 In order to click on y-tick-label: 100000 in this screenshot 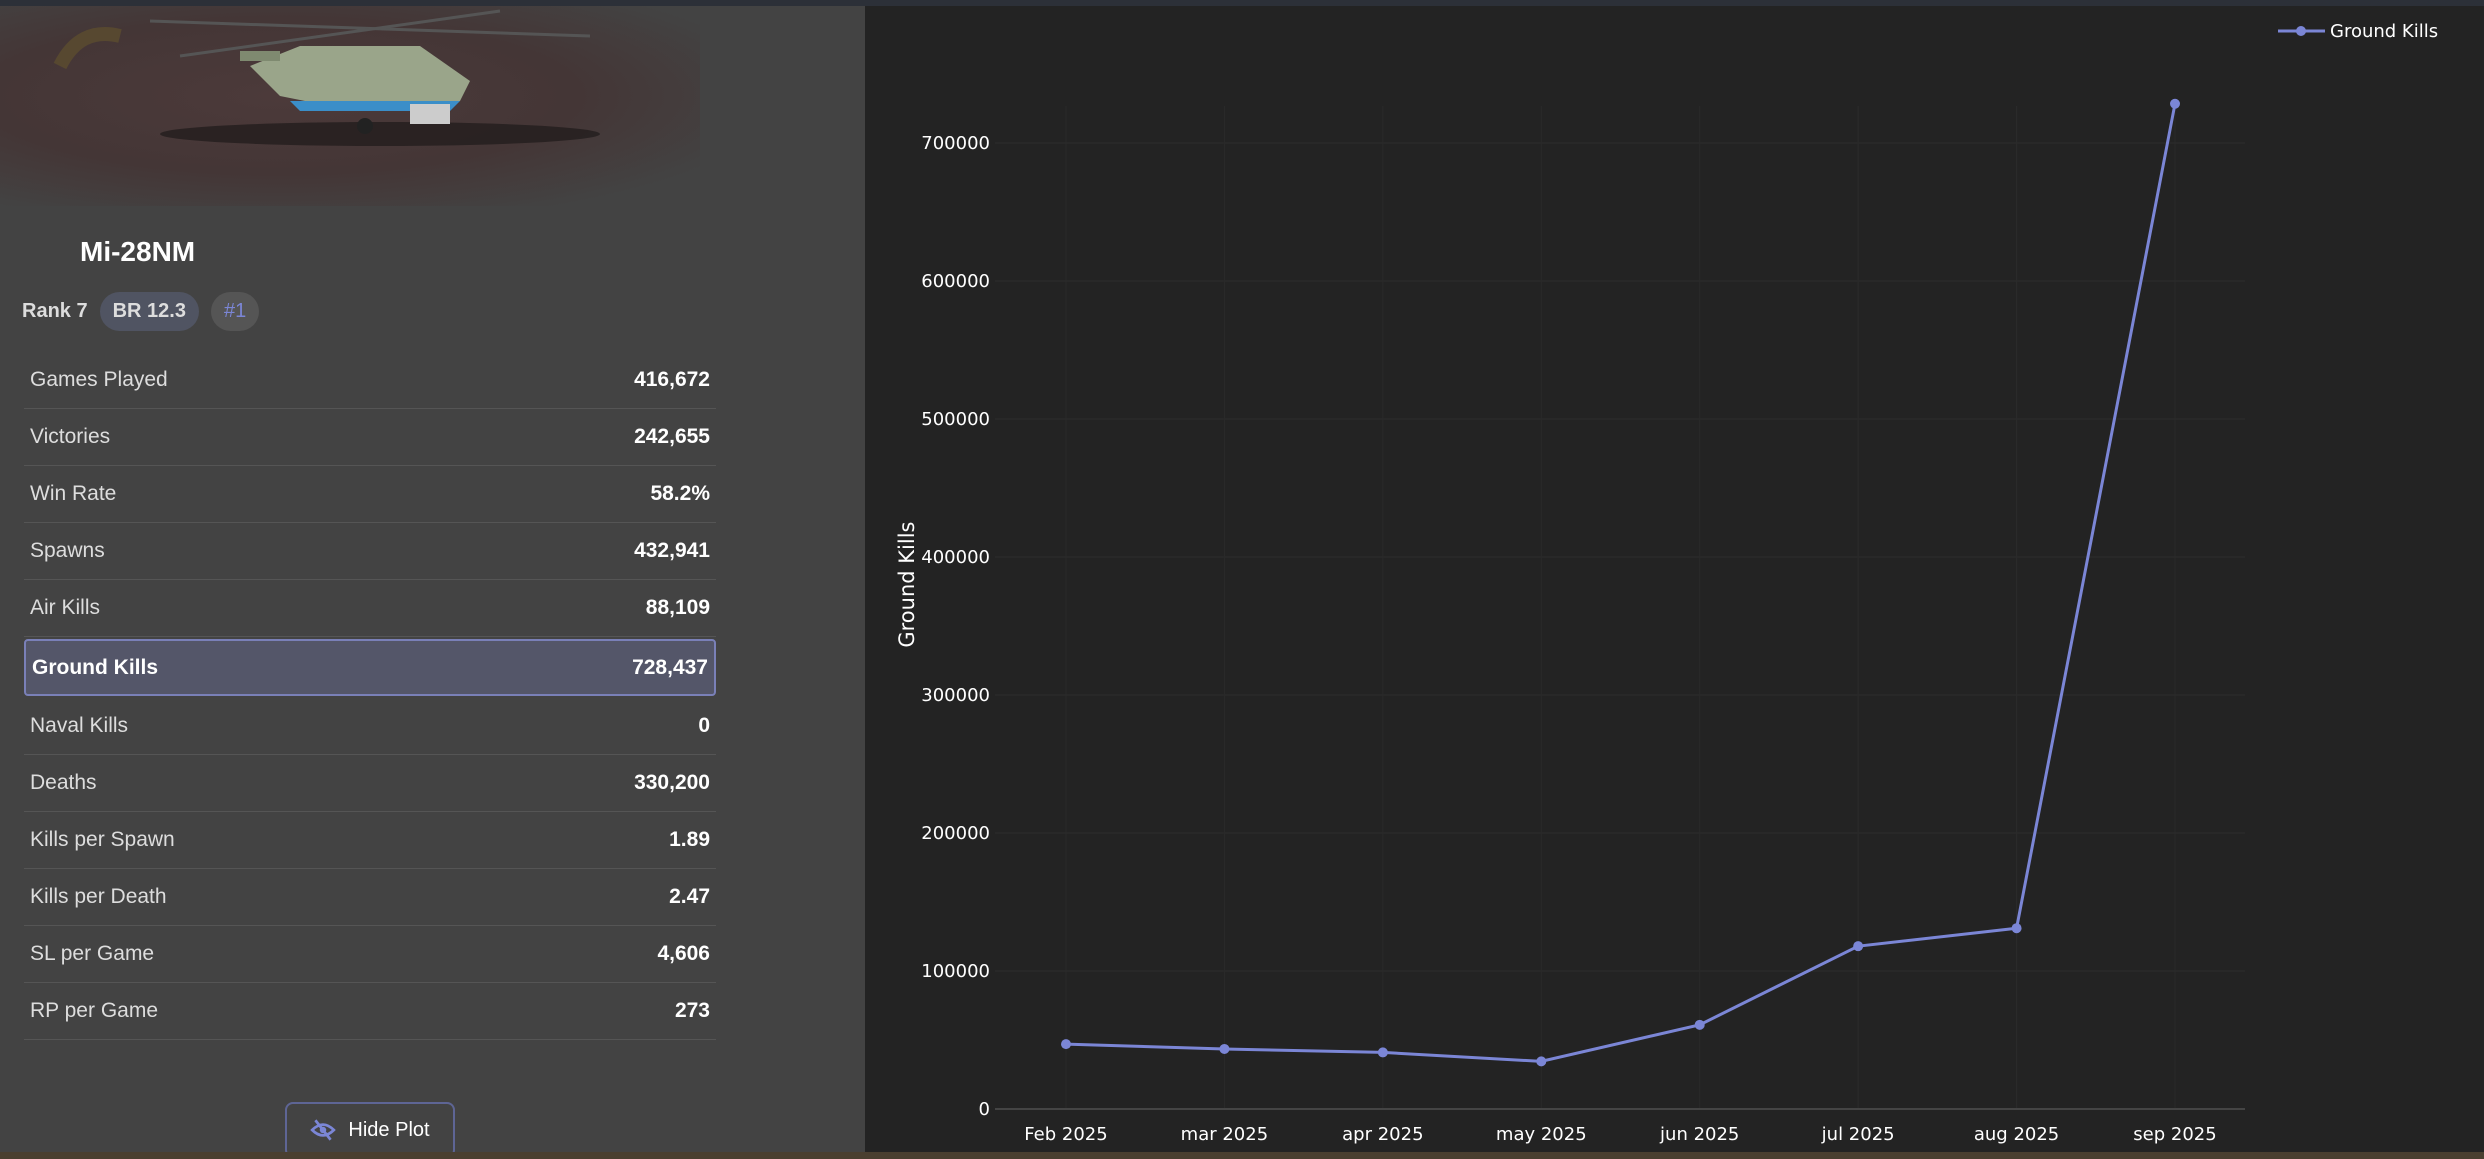, I will do `click(955, 971)`.